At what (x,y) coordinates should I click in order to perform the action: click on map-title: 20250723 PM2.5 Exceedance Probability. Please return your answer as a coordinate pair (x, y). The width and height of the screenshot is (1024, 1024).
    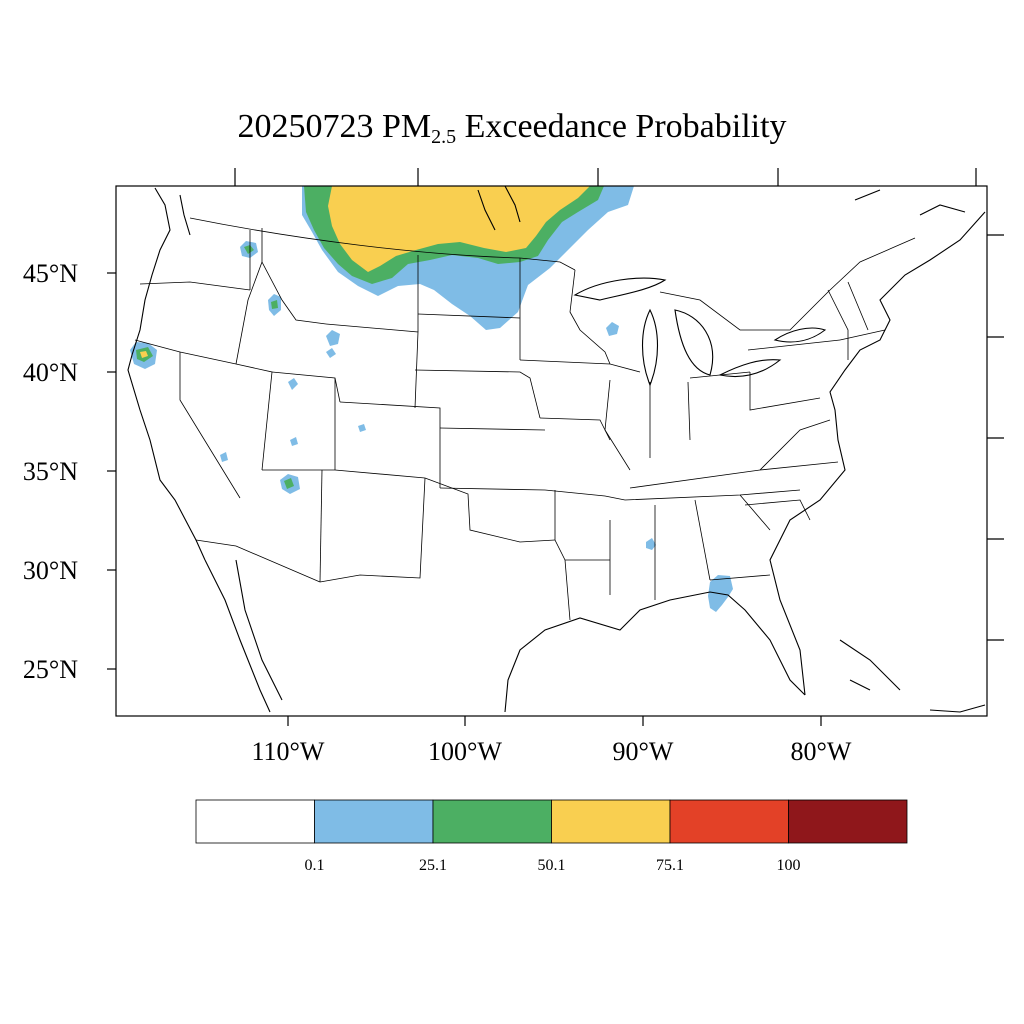
    Looking at the image, I should click on (512, 128).